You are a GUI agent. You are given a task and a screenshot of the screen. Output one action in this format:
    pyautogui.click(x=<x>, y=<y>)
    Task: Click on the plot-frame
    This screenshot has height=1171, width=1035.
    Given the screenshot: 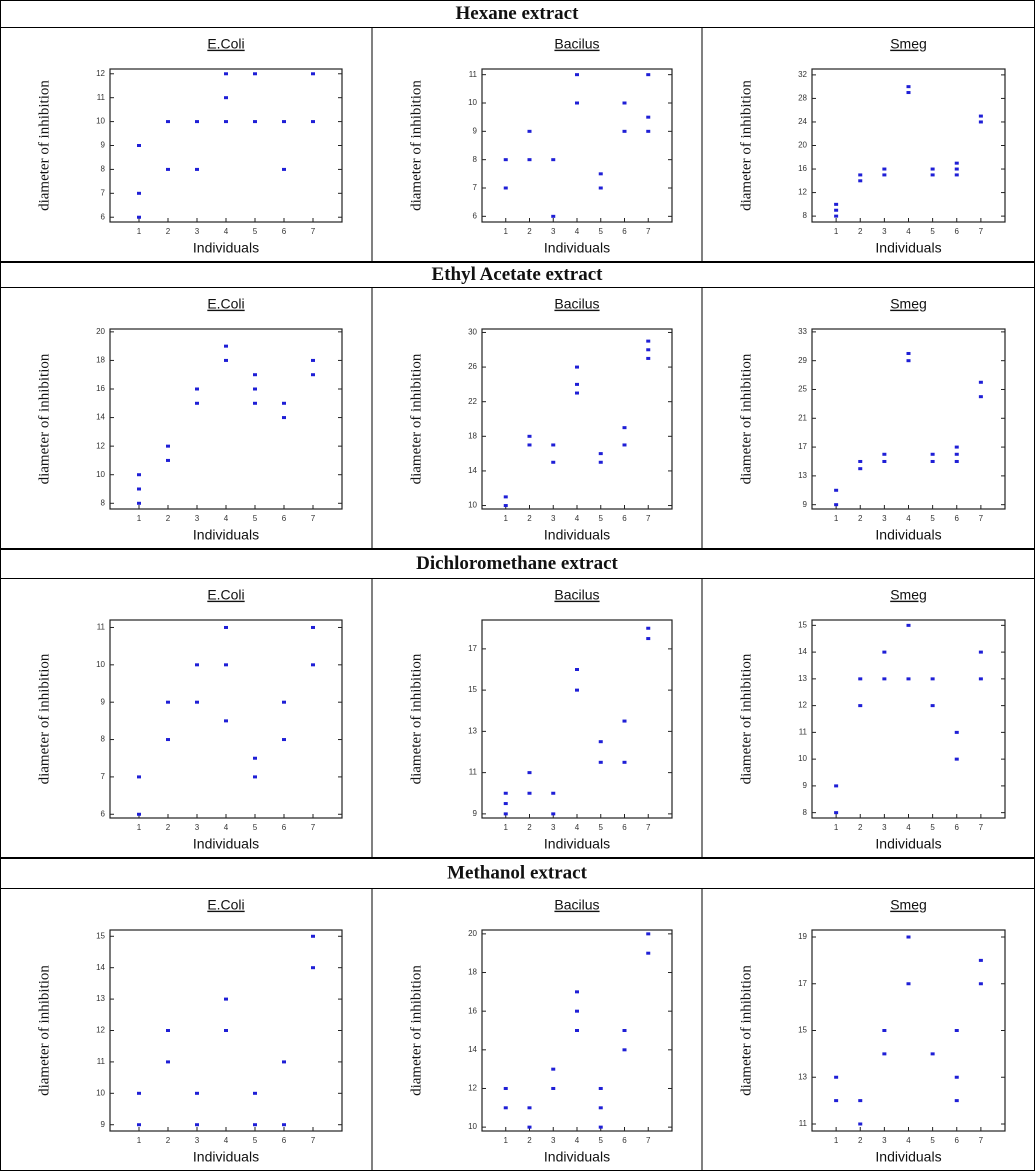 What is the action you would take?
    pyautogui.click(x=577, y=419)
    